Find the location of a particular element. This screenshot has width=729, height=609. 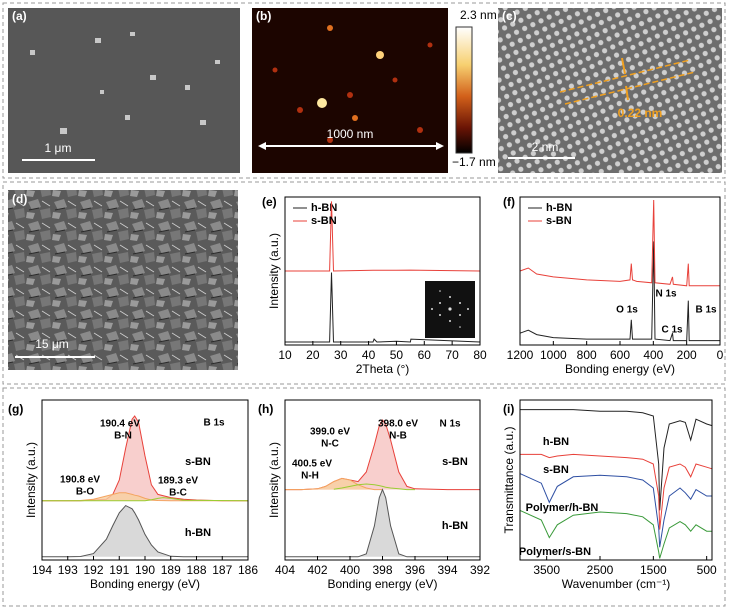

x-tick-label: 193 is located at coordinates (68, 570).